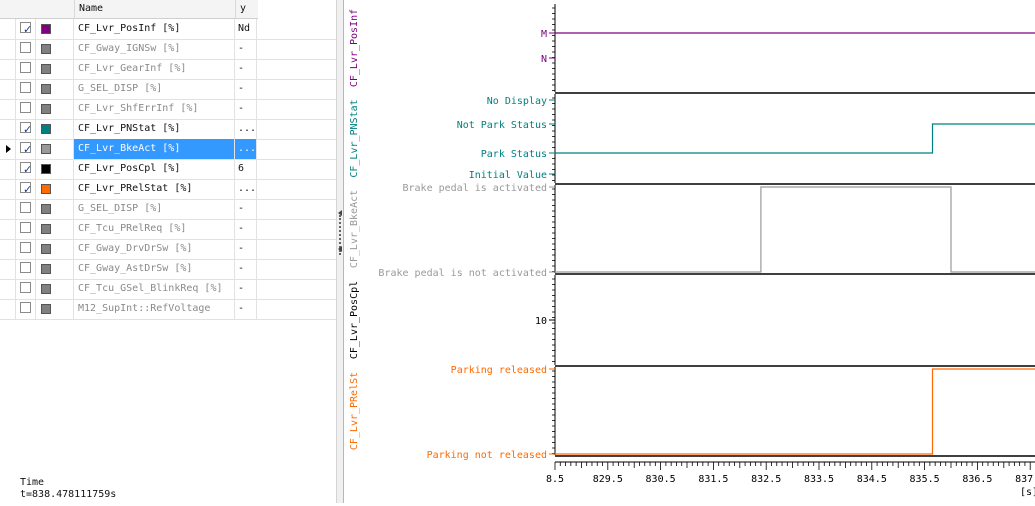  Describe the element at coordinates (154, 109) in the screenshot. I see `signal-name: CF_Lvr_ShfErrInf [%]` at that location.